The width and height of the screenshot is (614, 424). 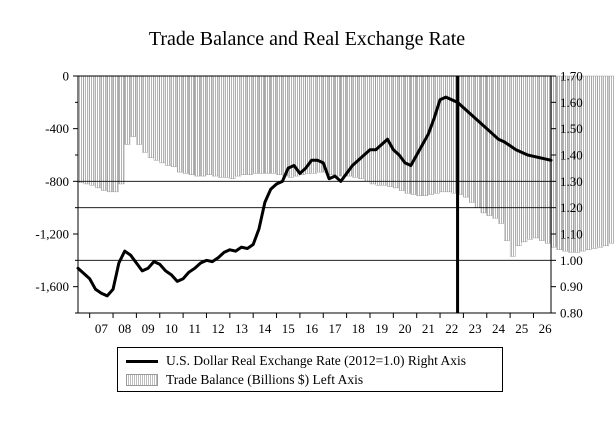 I want to click on x-tick-label: 22, so click(x=451, y=328).